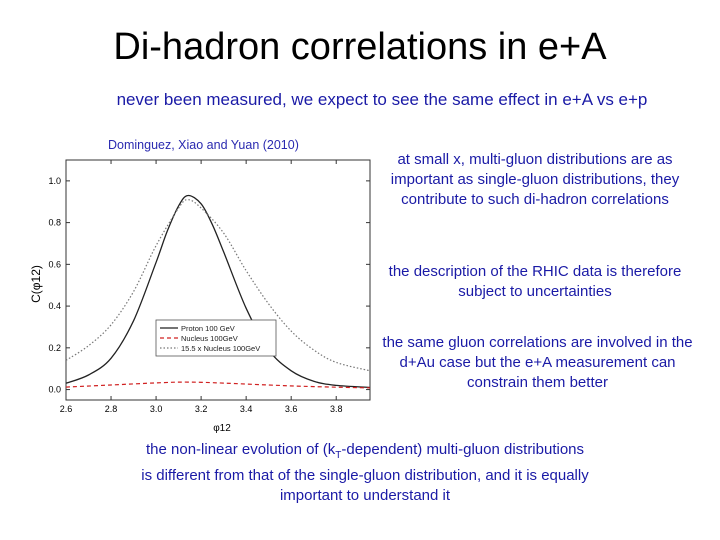  What do you see at coordinates (54, 181) in the screenshot?
I see `y-tick-label: 1.0` at bounding box center [54, 181].